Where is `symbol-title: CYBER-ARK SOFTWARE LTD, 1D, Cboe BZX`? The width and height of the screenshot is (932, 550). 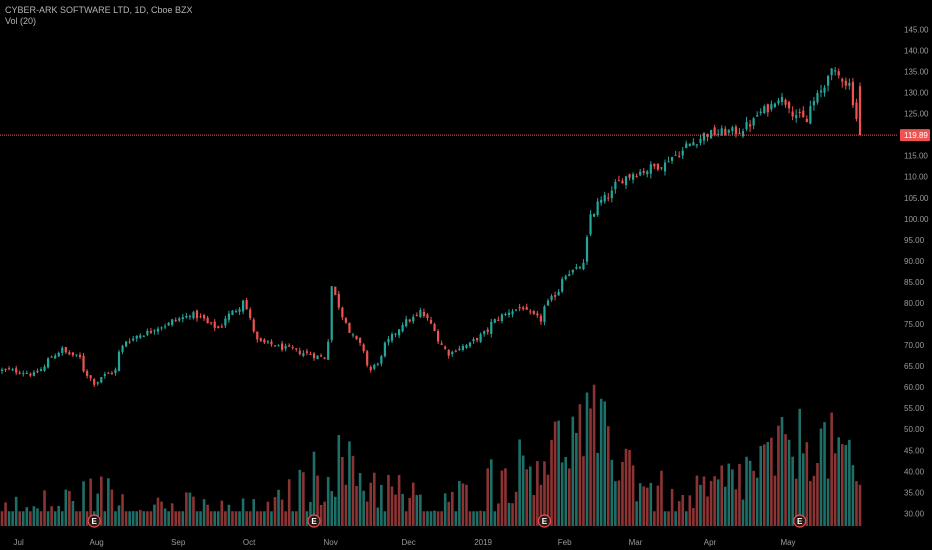
symbol-title: CYBER-ARK SOFTWARE LTD, 1D, Cboe BZX is located at coordinates (99, 10).